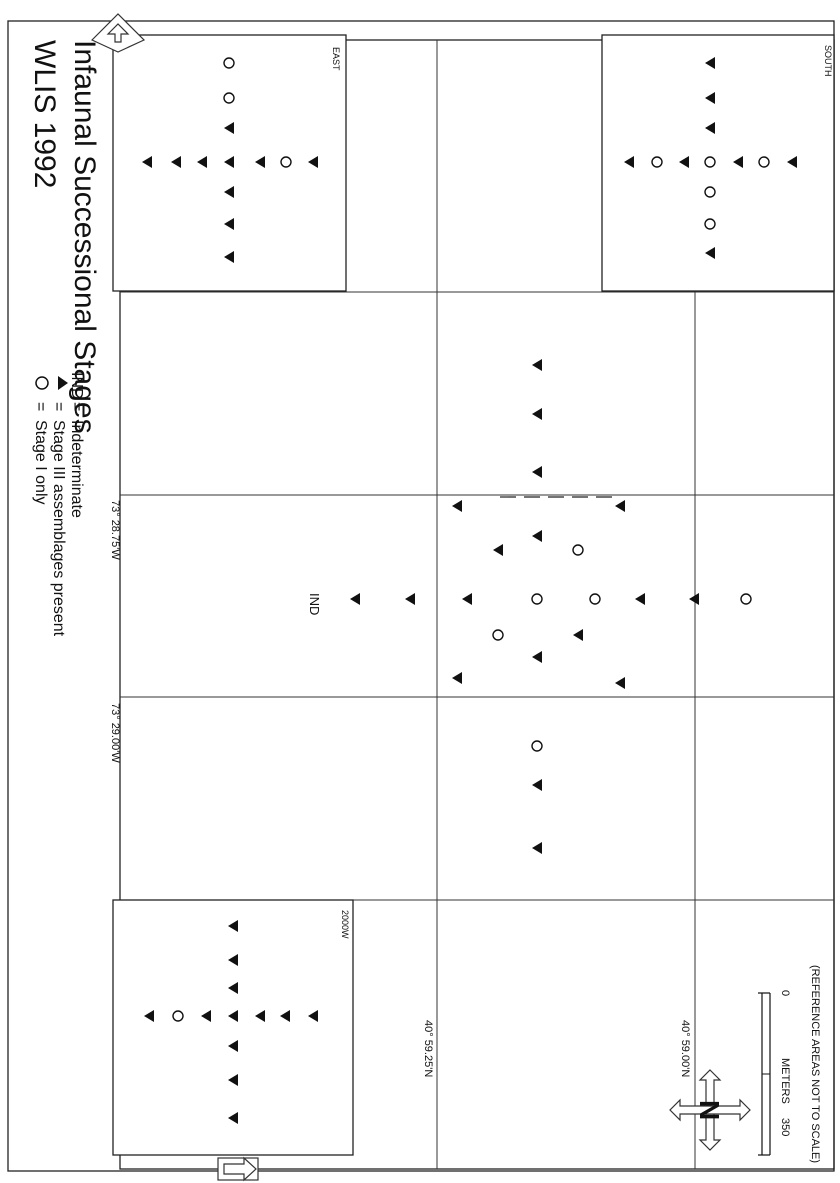 This screenshot has height=1183, width=840. Describe the element at coordinates (84, 237) in the screenshot. I see `title-line2: Infaunal Successional Stages` at that location.